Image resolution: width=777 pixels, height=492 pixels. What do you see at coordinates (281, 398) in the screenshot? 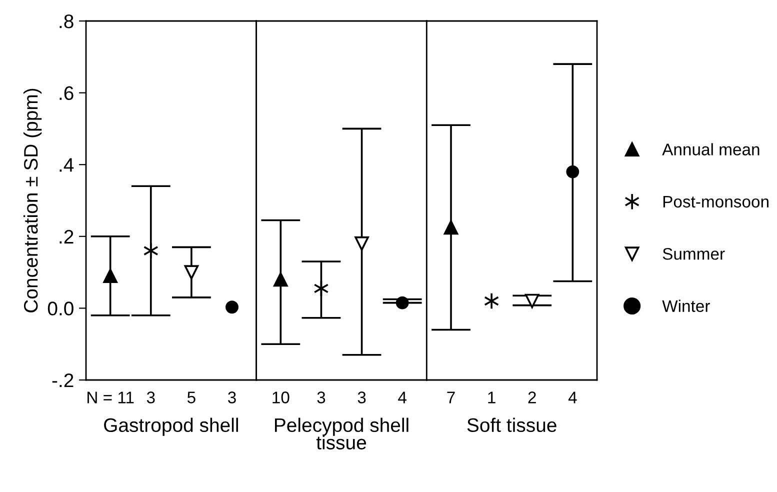
I see `x-tick-label: 10` at bounding box center [281, 398].